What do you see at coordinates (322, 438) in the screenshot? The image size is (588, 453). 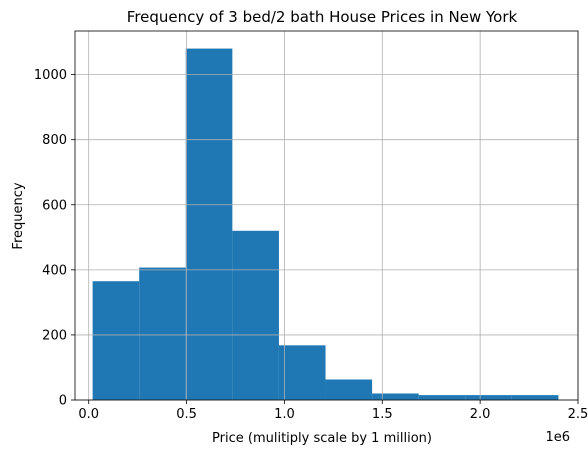 I see `x-axis-label: Price (mulitiply scale by 1 million)` at bounding box center [322, 438].